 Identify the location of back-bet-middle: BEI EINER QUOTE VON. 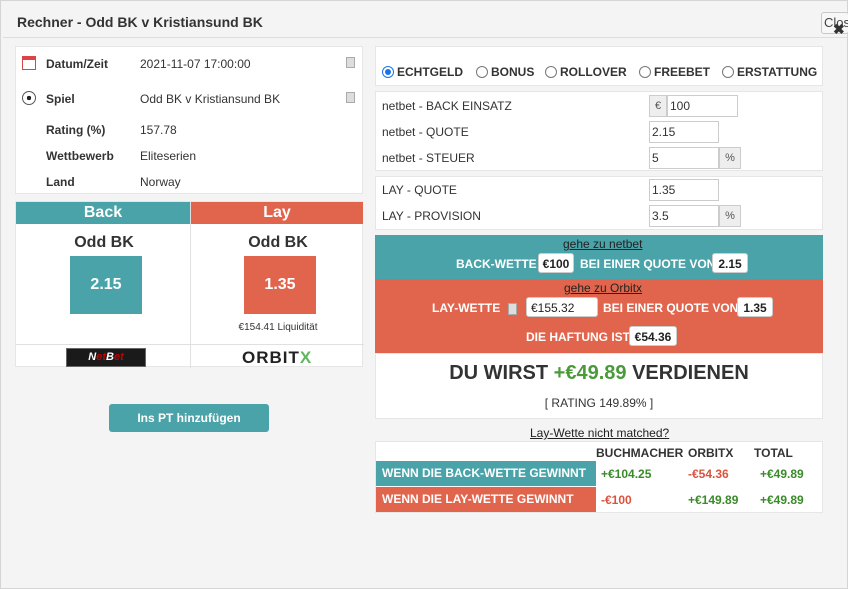
(648, 264).